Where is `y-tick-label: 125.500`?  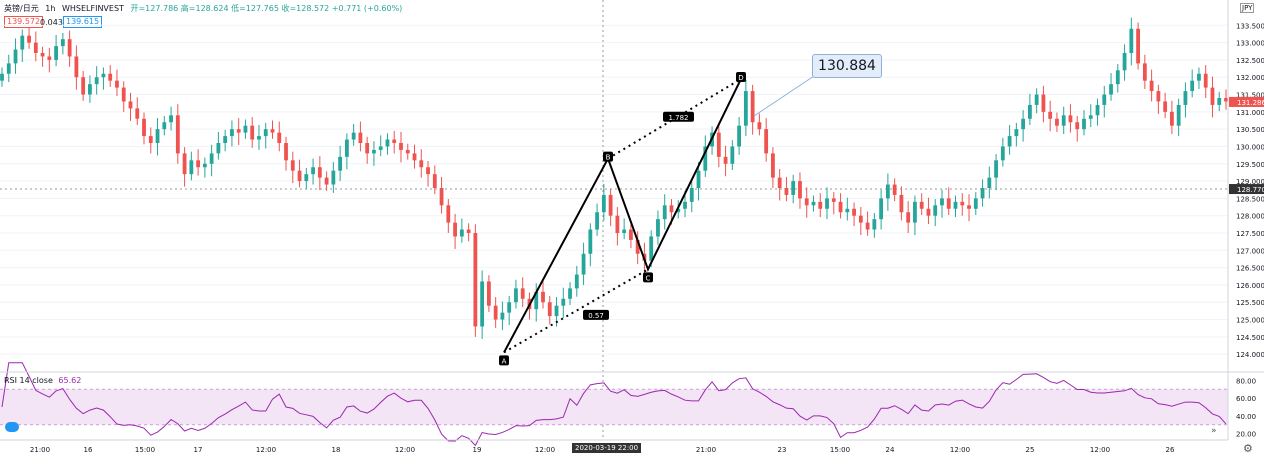
y-tick-label: 125.500 is located at coordinates (1250, 303).